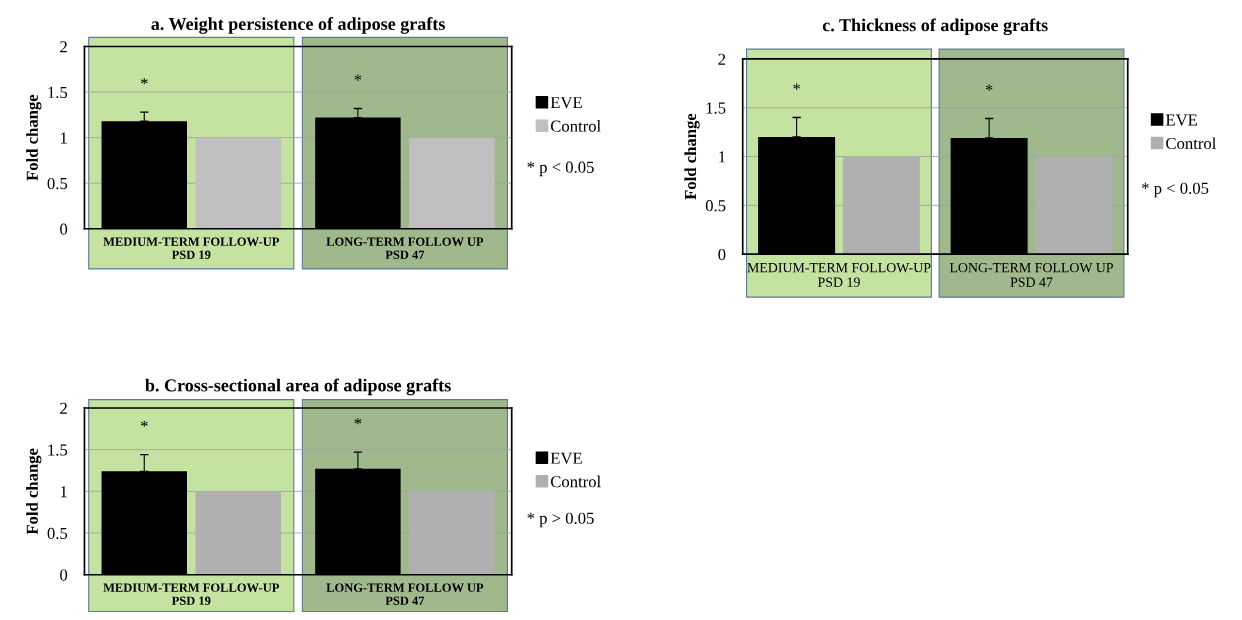 The height and width of the screenshot is (620, 1242). I want to click on chart-title: c. Thickness of adipose grafts, so click(935, 27).